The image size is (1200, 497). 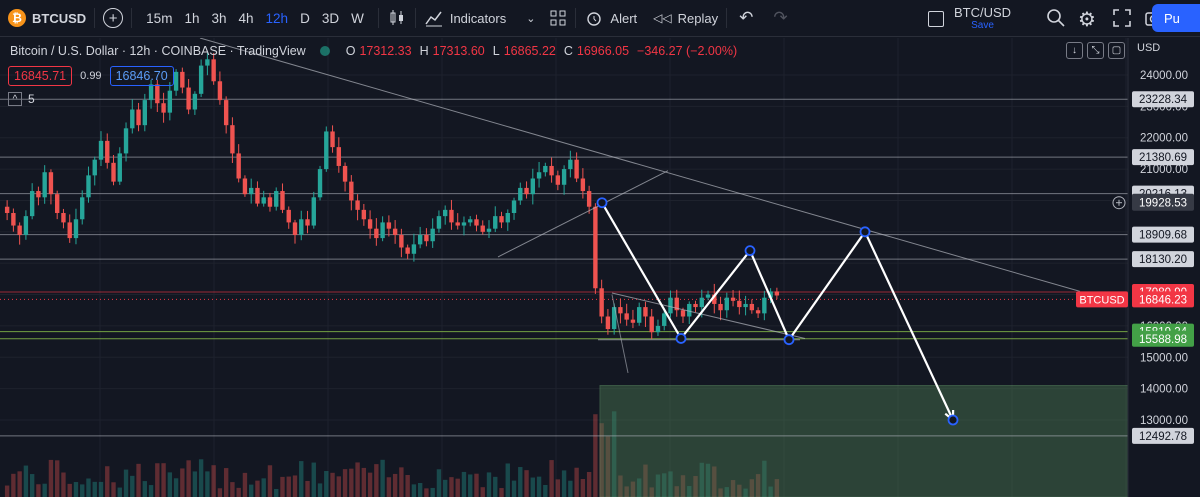 What do you see at coordinates (141, 76) in the screenshot?
I see `buy-price-button: 16846.70` at bounding box center [141, 76].